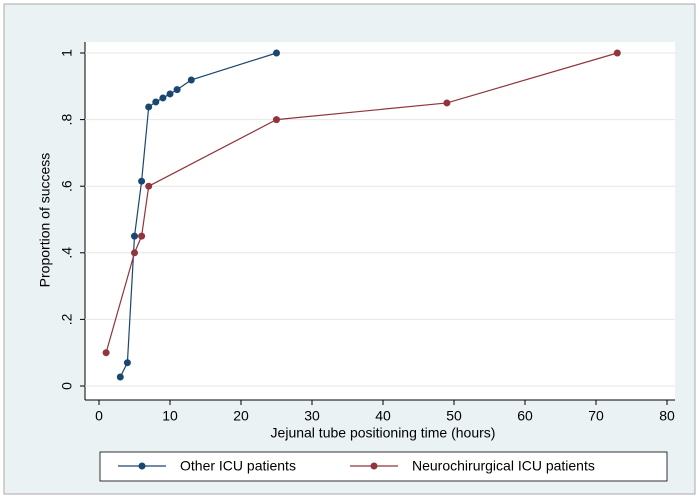  What do you see at coordinates (67, 319) in the screenshot?
I see `y-tick-label: .2` at bounding box center [67, 319].